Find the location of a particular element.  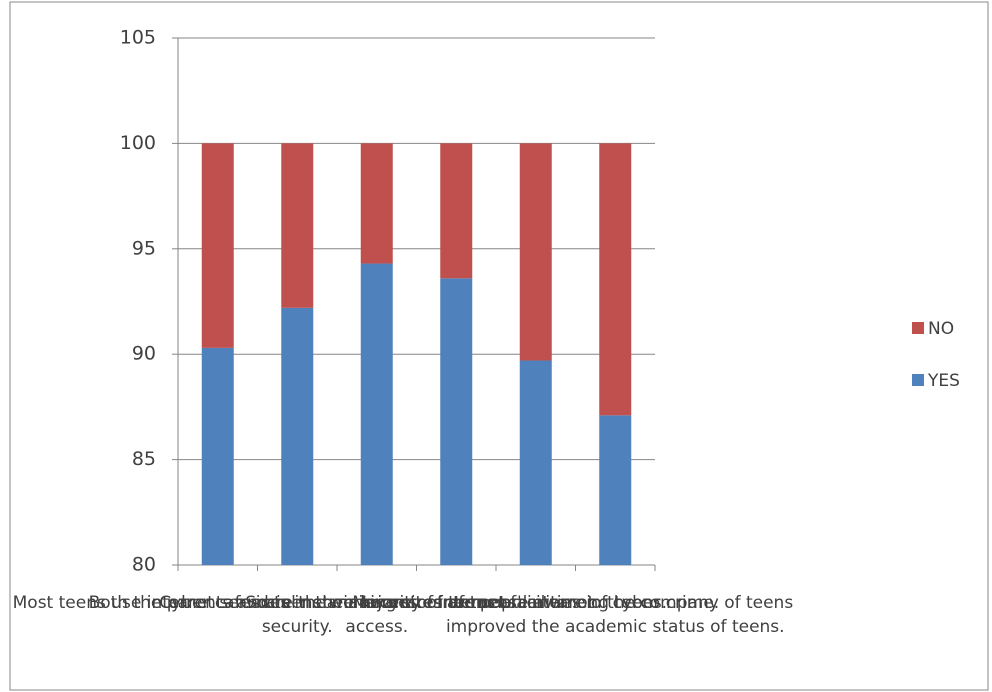

legend-label: NO is located at coordinates (941, 329).